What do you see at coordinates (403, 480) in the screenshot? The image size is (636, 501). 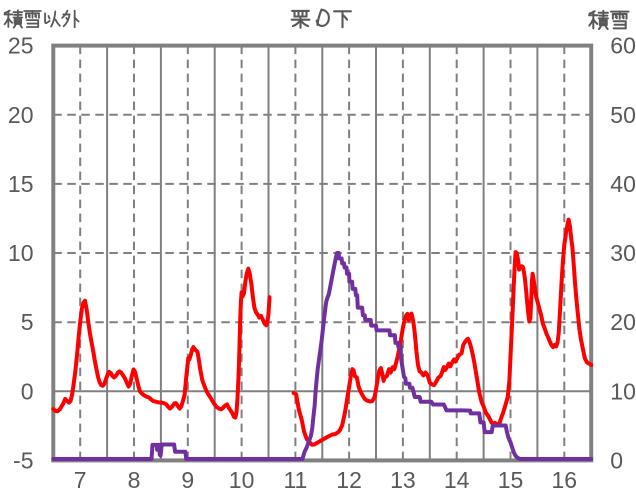 I see `svg-text: 13` at bounding box center [403, 480].